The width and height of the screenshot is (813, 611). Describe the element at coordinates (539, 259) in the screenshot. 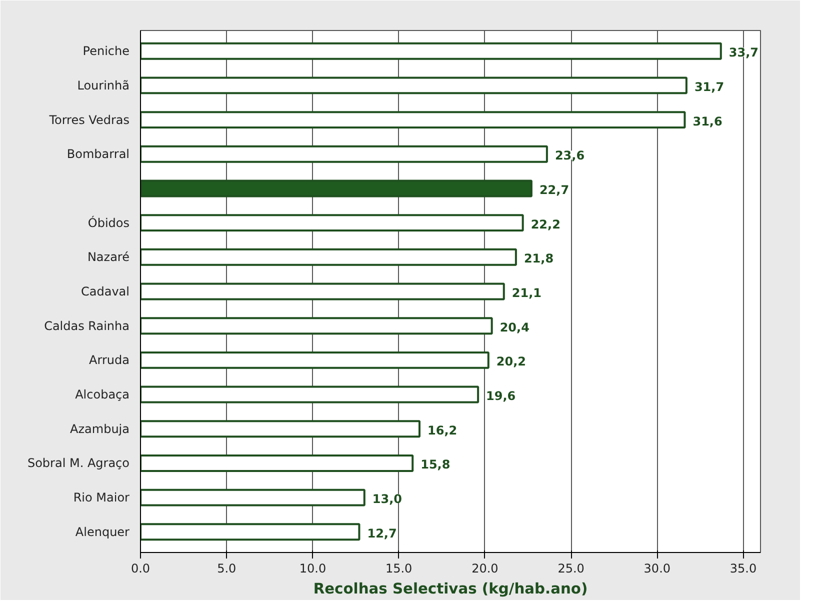

I see `data-label: 21,8` at that location.